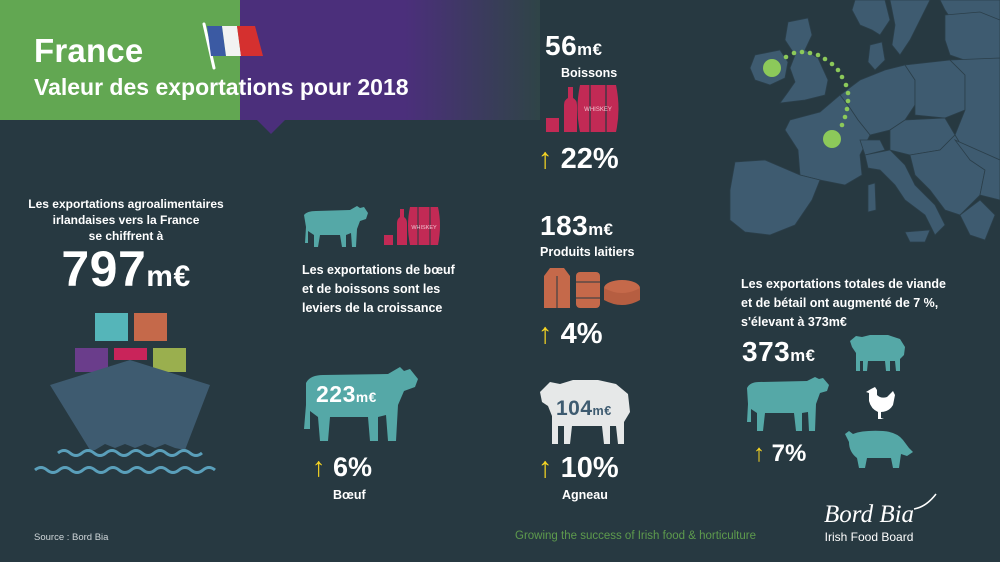 The height and width of the screenshot is (562, 1000). I want to click on beef-label: Bœuf, so click(349, 495).